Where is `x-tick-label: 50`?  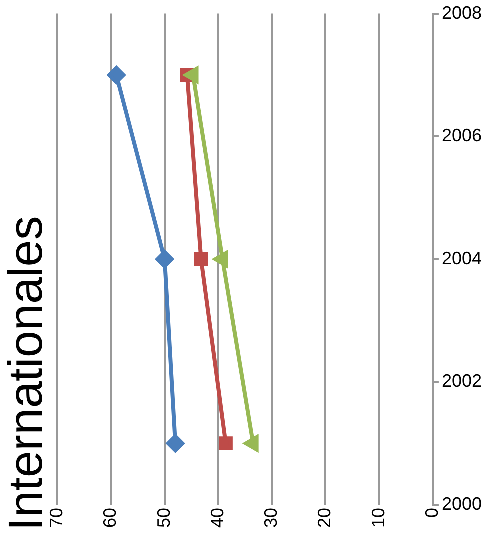
x-tick-label: 50 is located at coordinates (164, 518).